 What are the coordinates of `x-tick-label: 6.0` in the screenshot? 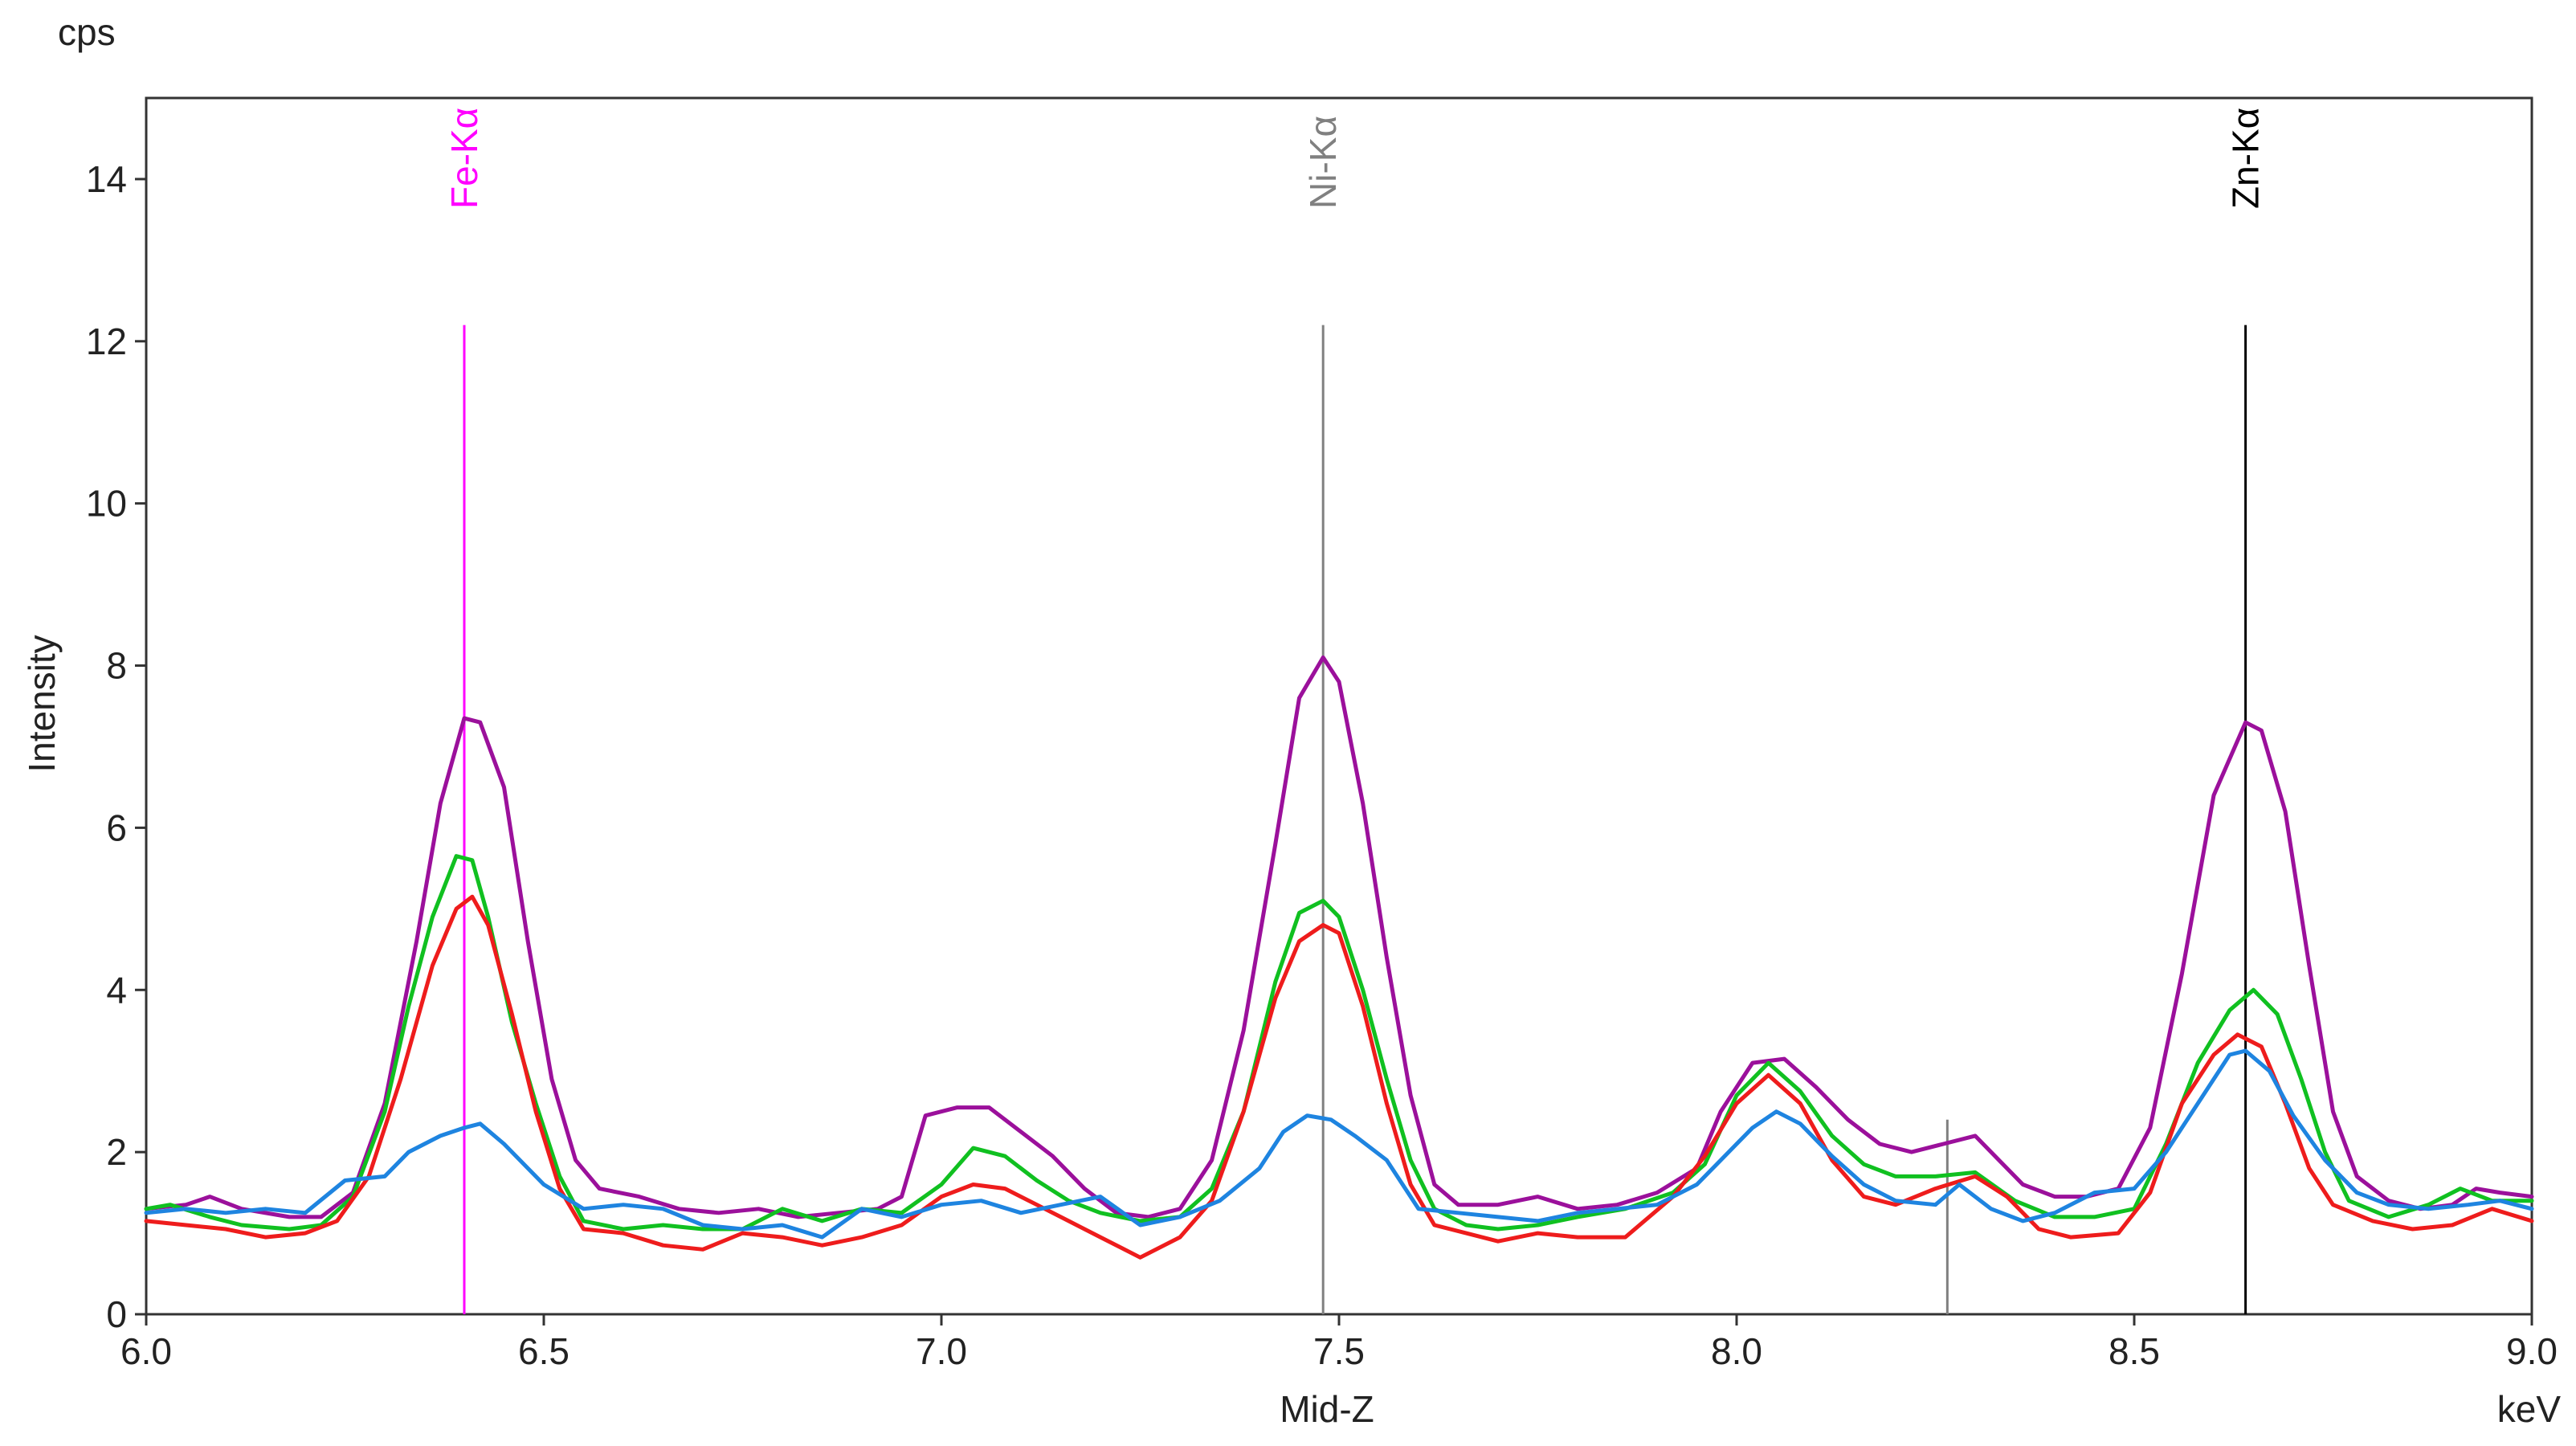 It's located at (146, 1351).